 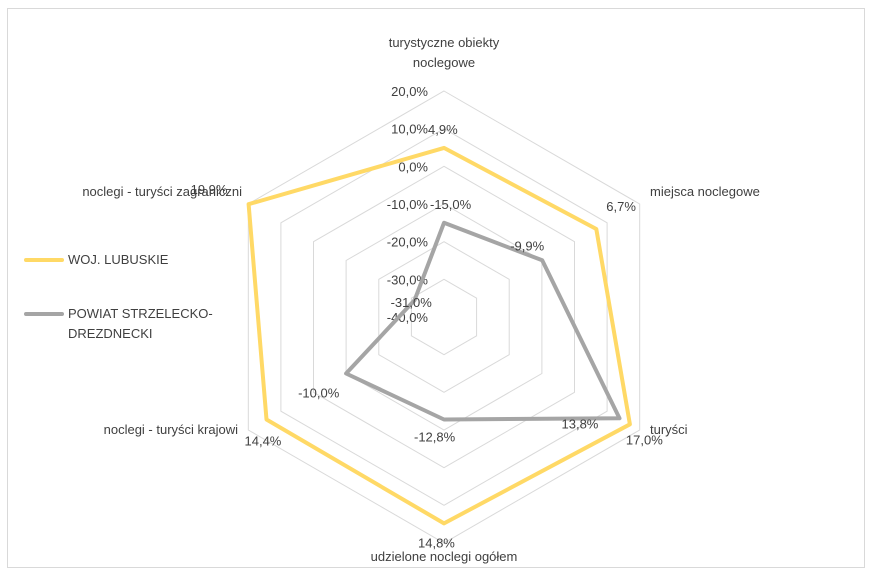 What do you see at coordinates (669, 429) in the screenshot?
I see `axis-label: turyści` at bounding box center [669, 429].